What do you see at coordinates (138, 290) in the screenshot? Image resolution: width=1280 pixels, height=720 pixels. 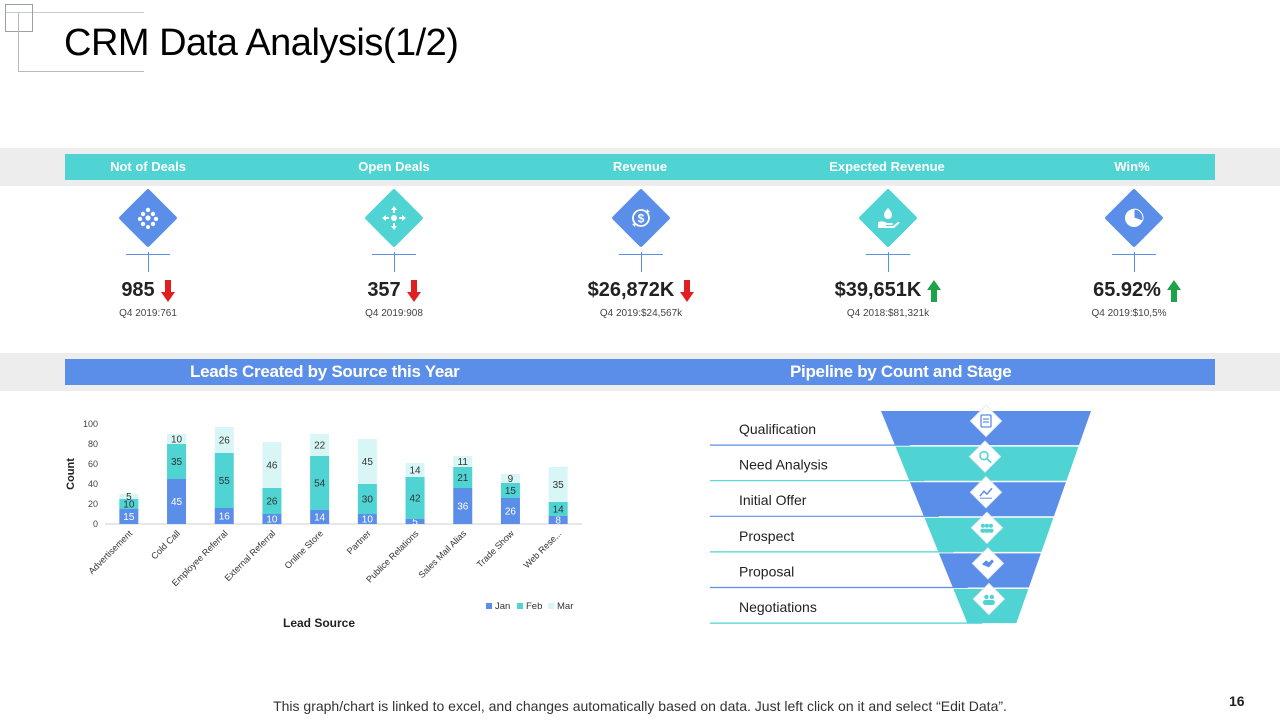 I see `kpi-value-text: 985` at bounding box center [138, 290].